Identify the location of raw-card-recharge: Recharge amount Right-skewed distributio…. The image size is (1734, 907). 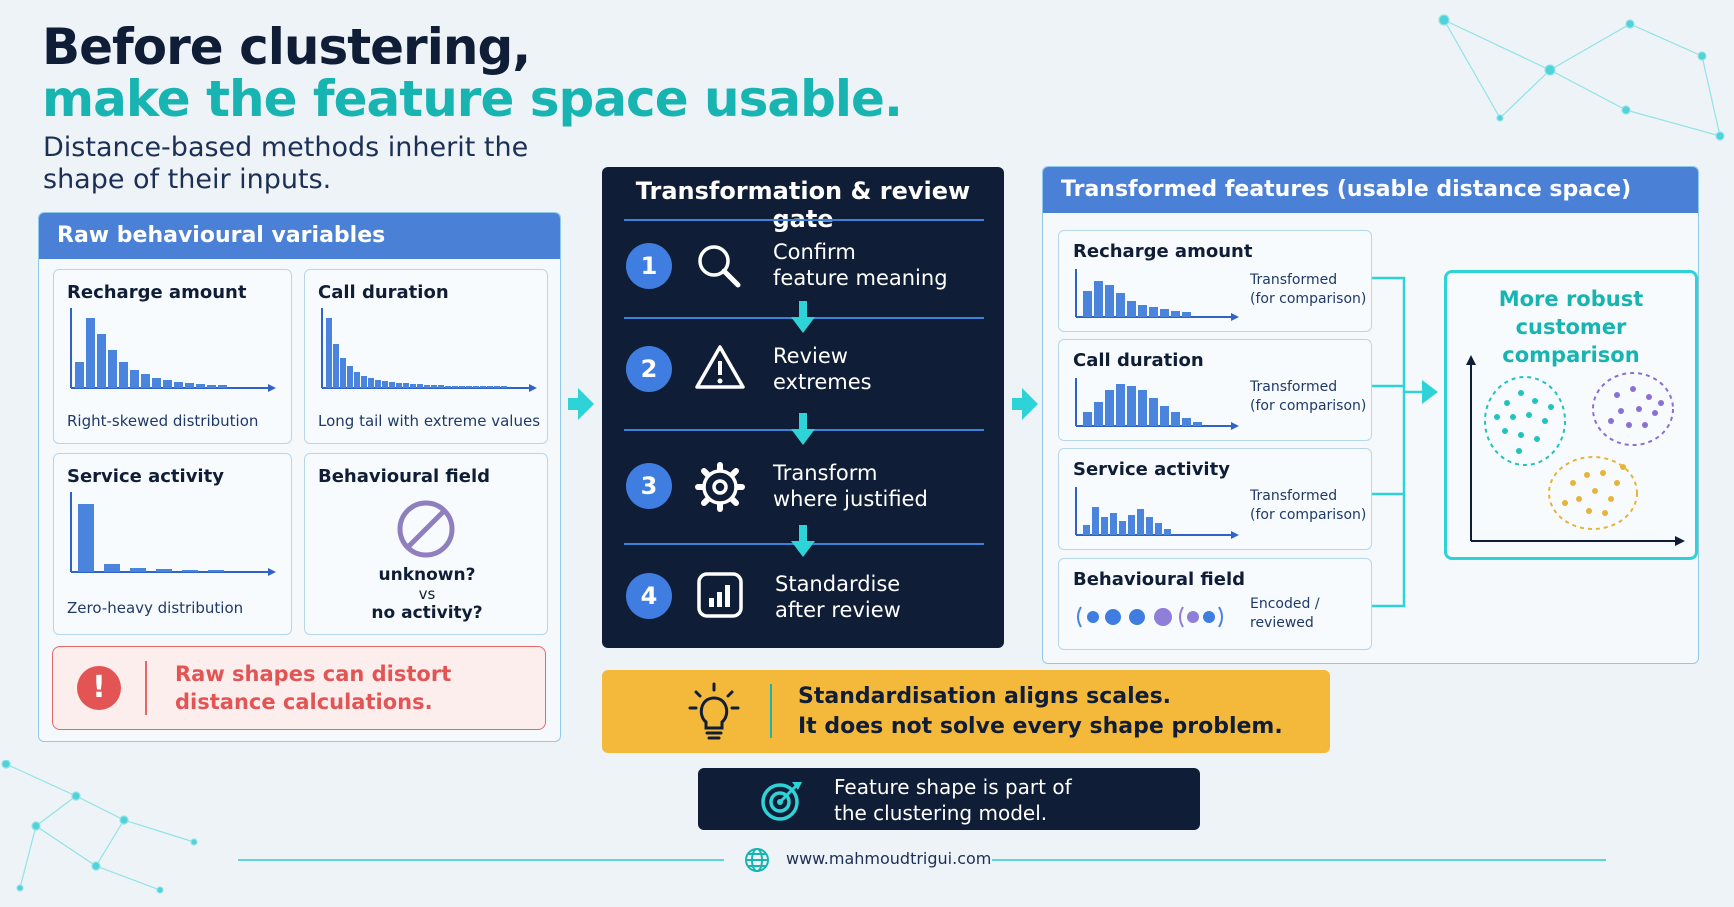
(172, 356).